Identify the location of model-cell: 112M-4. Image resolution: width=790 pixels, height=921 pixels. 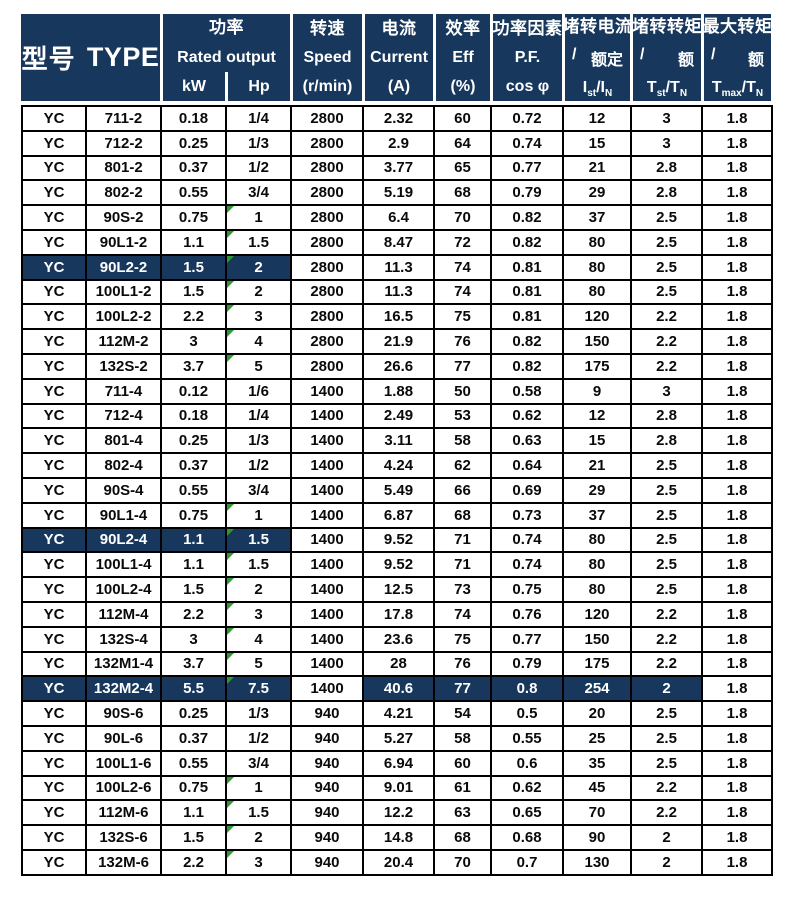
(124, 615).